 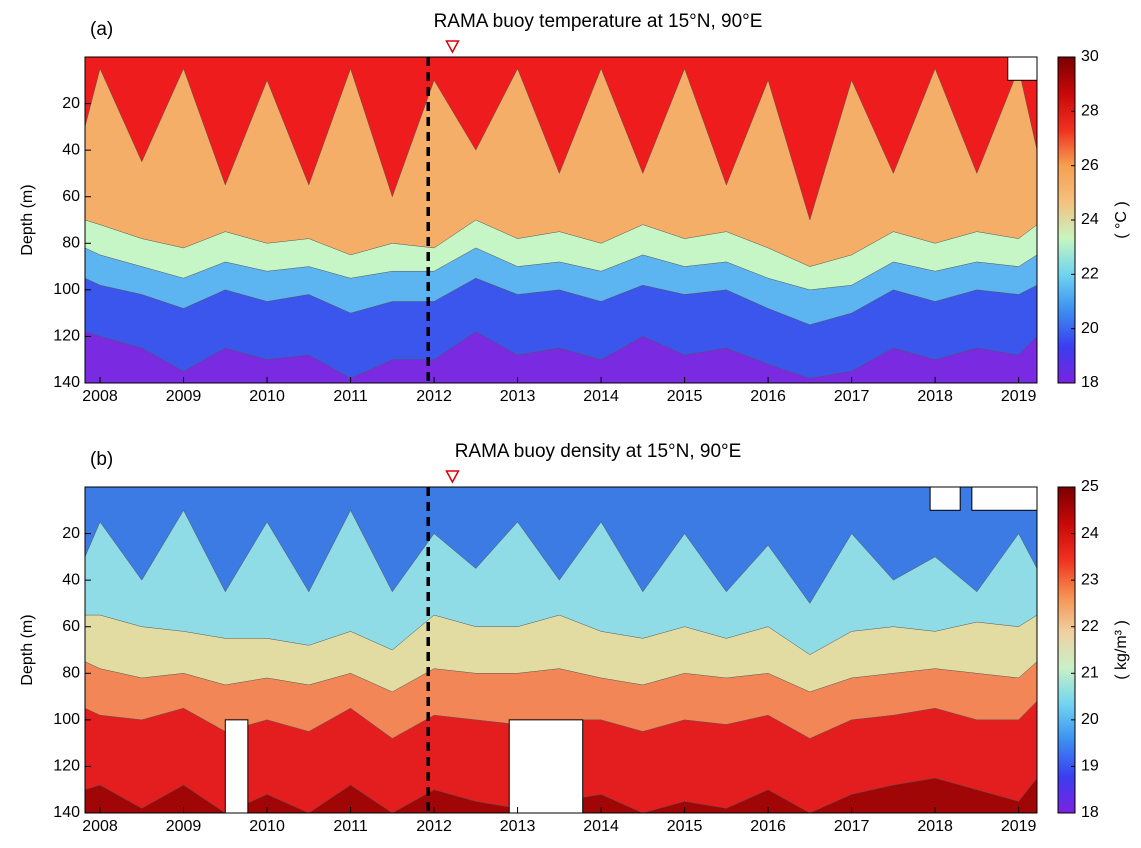 What do you see at coordinates (101, 459) in the screenshot?
I see `panel-label: (b)` at bounding box center [101, 459].